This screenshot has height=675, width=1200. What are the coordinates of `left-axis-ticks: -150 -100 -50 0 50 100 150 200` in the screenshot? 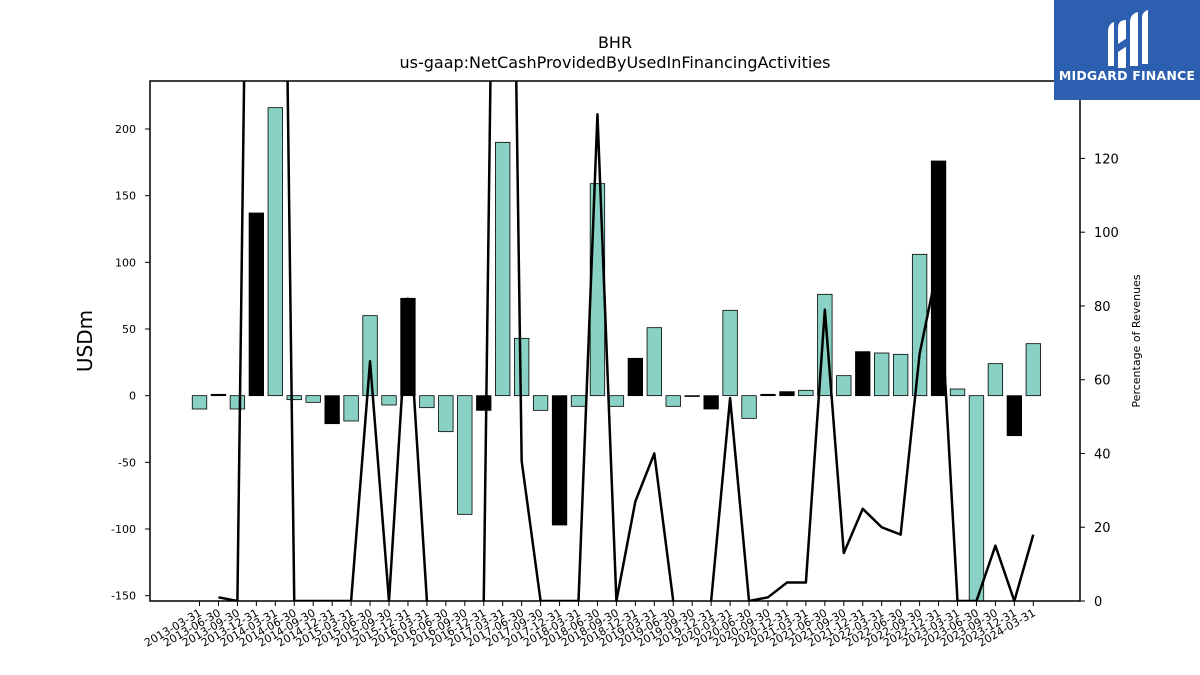 It's located at (130, 363).